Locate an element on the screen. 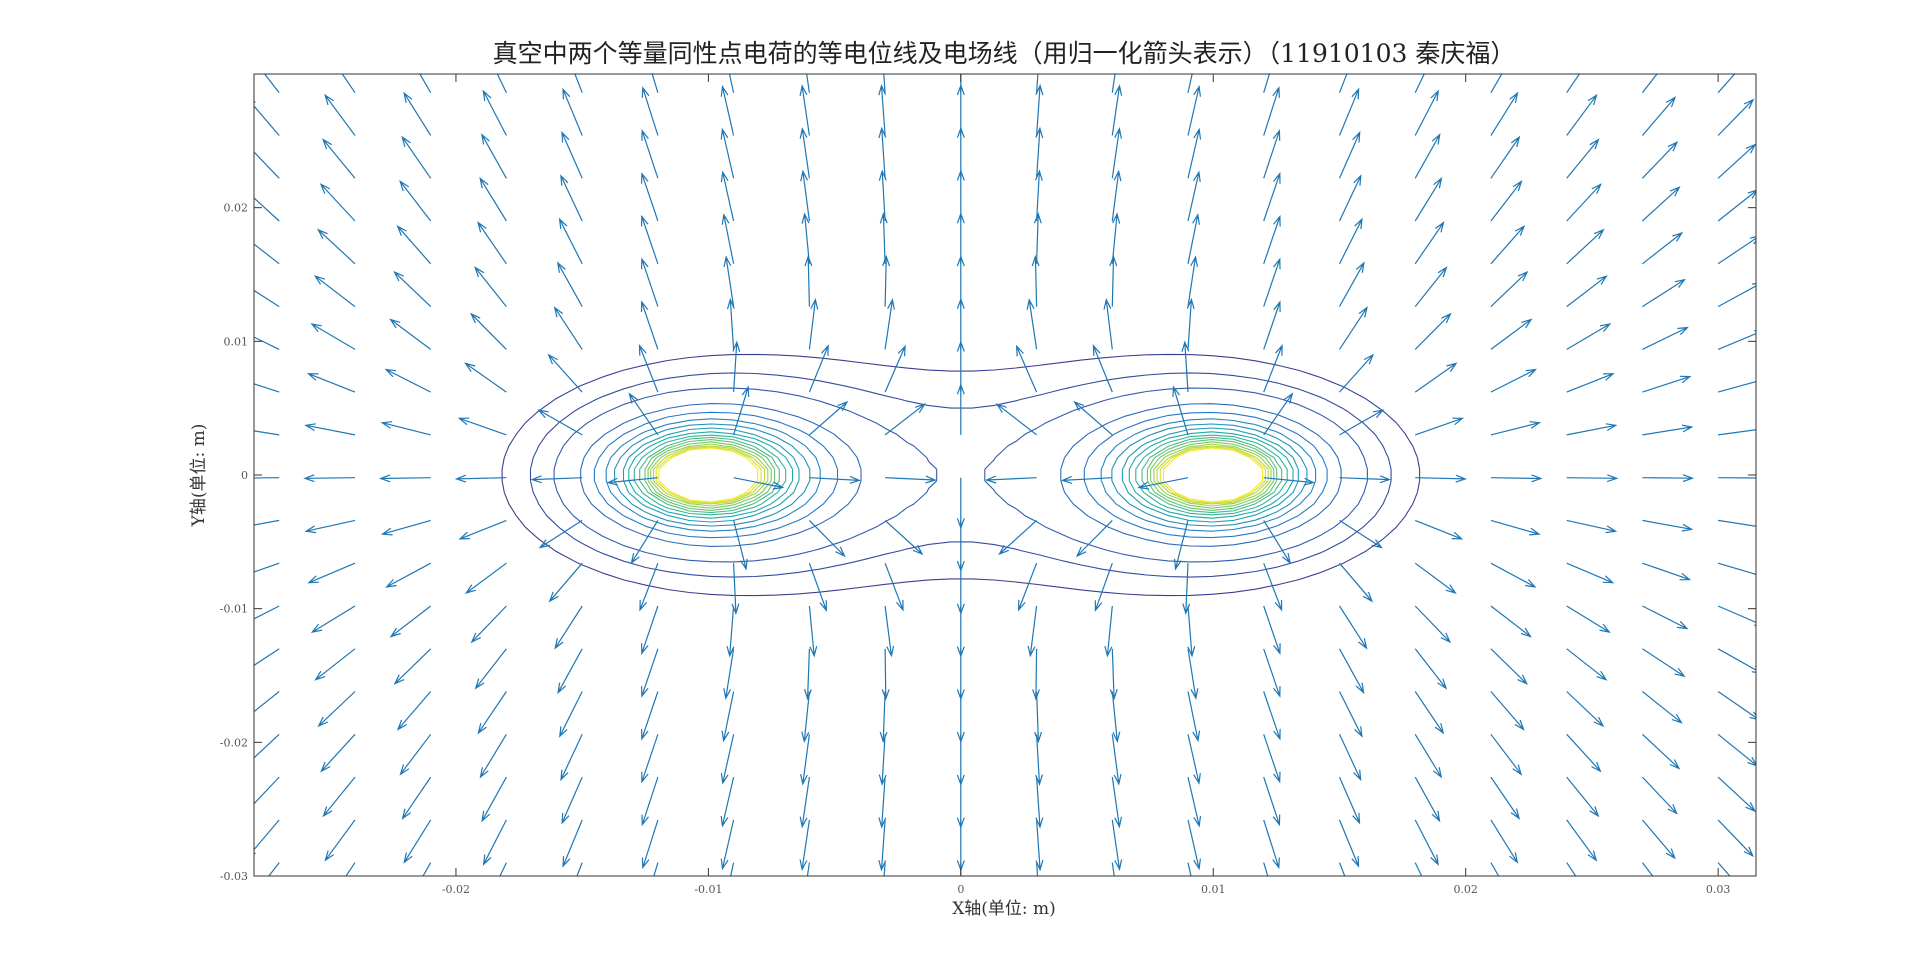 The height and width of the screenshot is (975, 1920). y-tick-label: -0.03 is located at coordinates (234, 876).